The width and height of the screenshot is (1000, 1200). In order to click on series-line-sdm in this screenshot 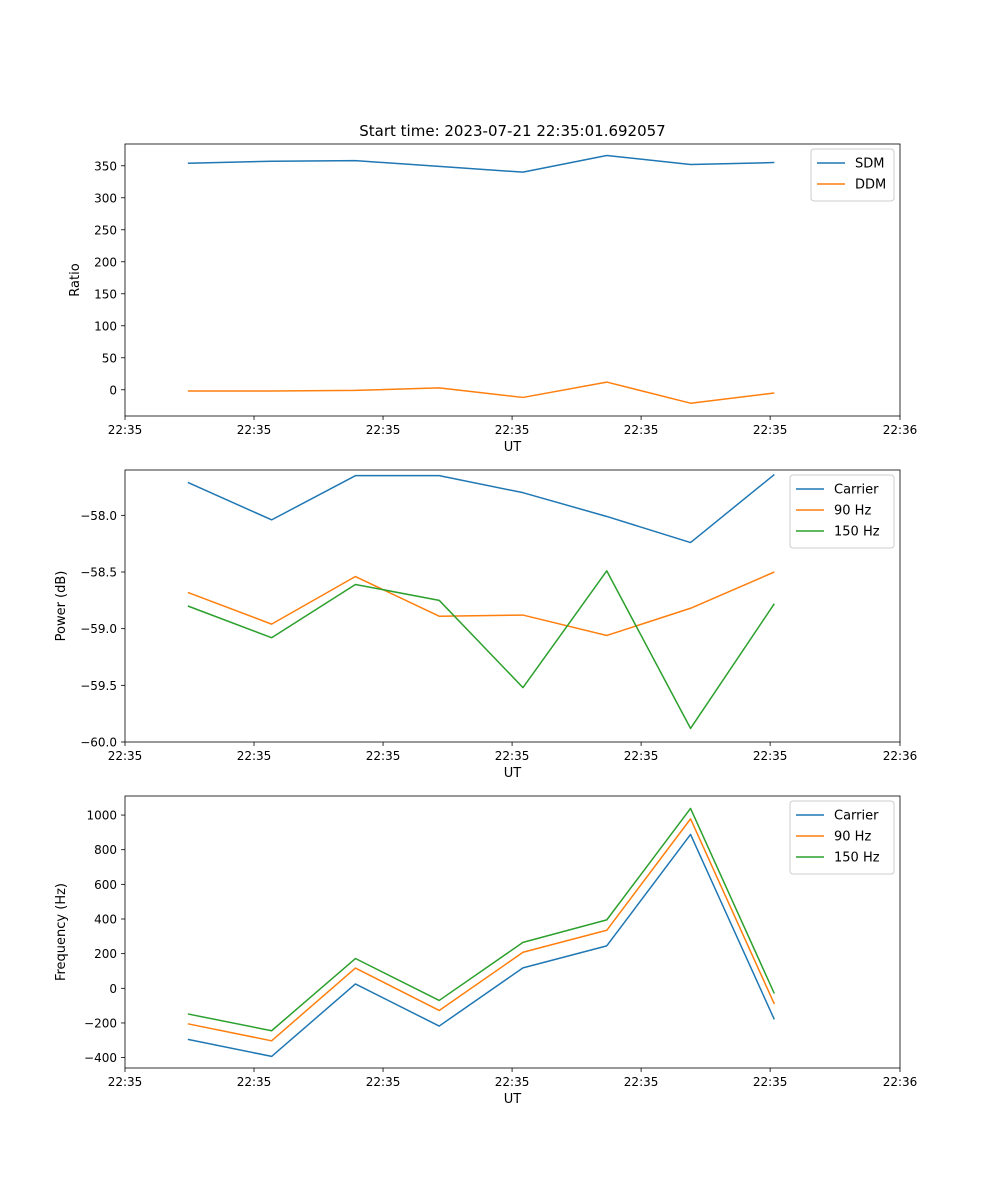, I will do `click(481, 163)`.